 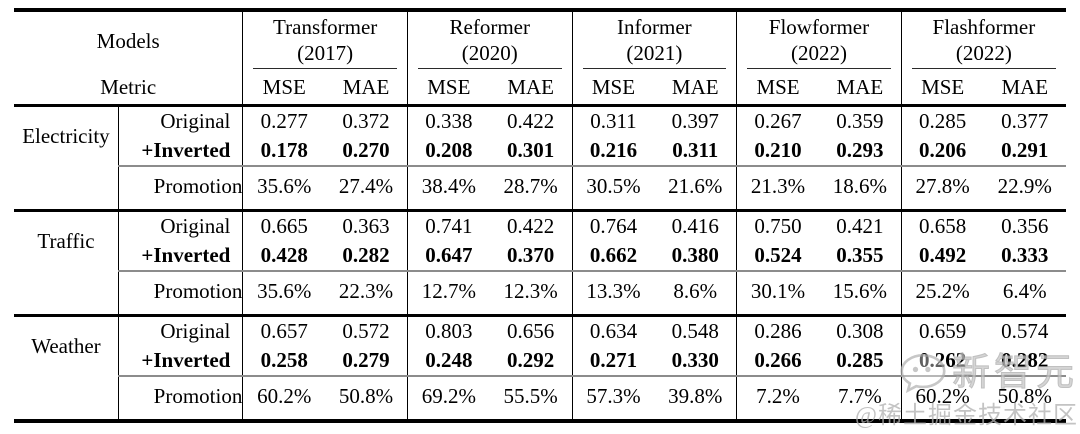 I want to click on promotion-cell: 7.2%, so click(x=777, y=398).